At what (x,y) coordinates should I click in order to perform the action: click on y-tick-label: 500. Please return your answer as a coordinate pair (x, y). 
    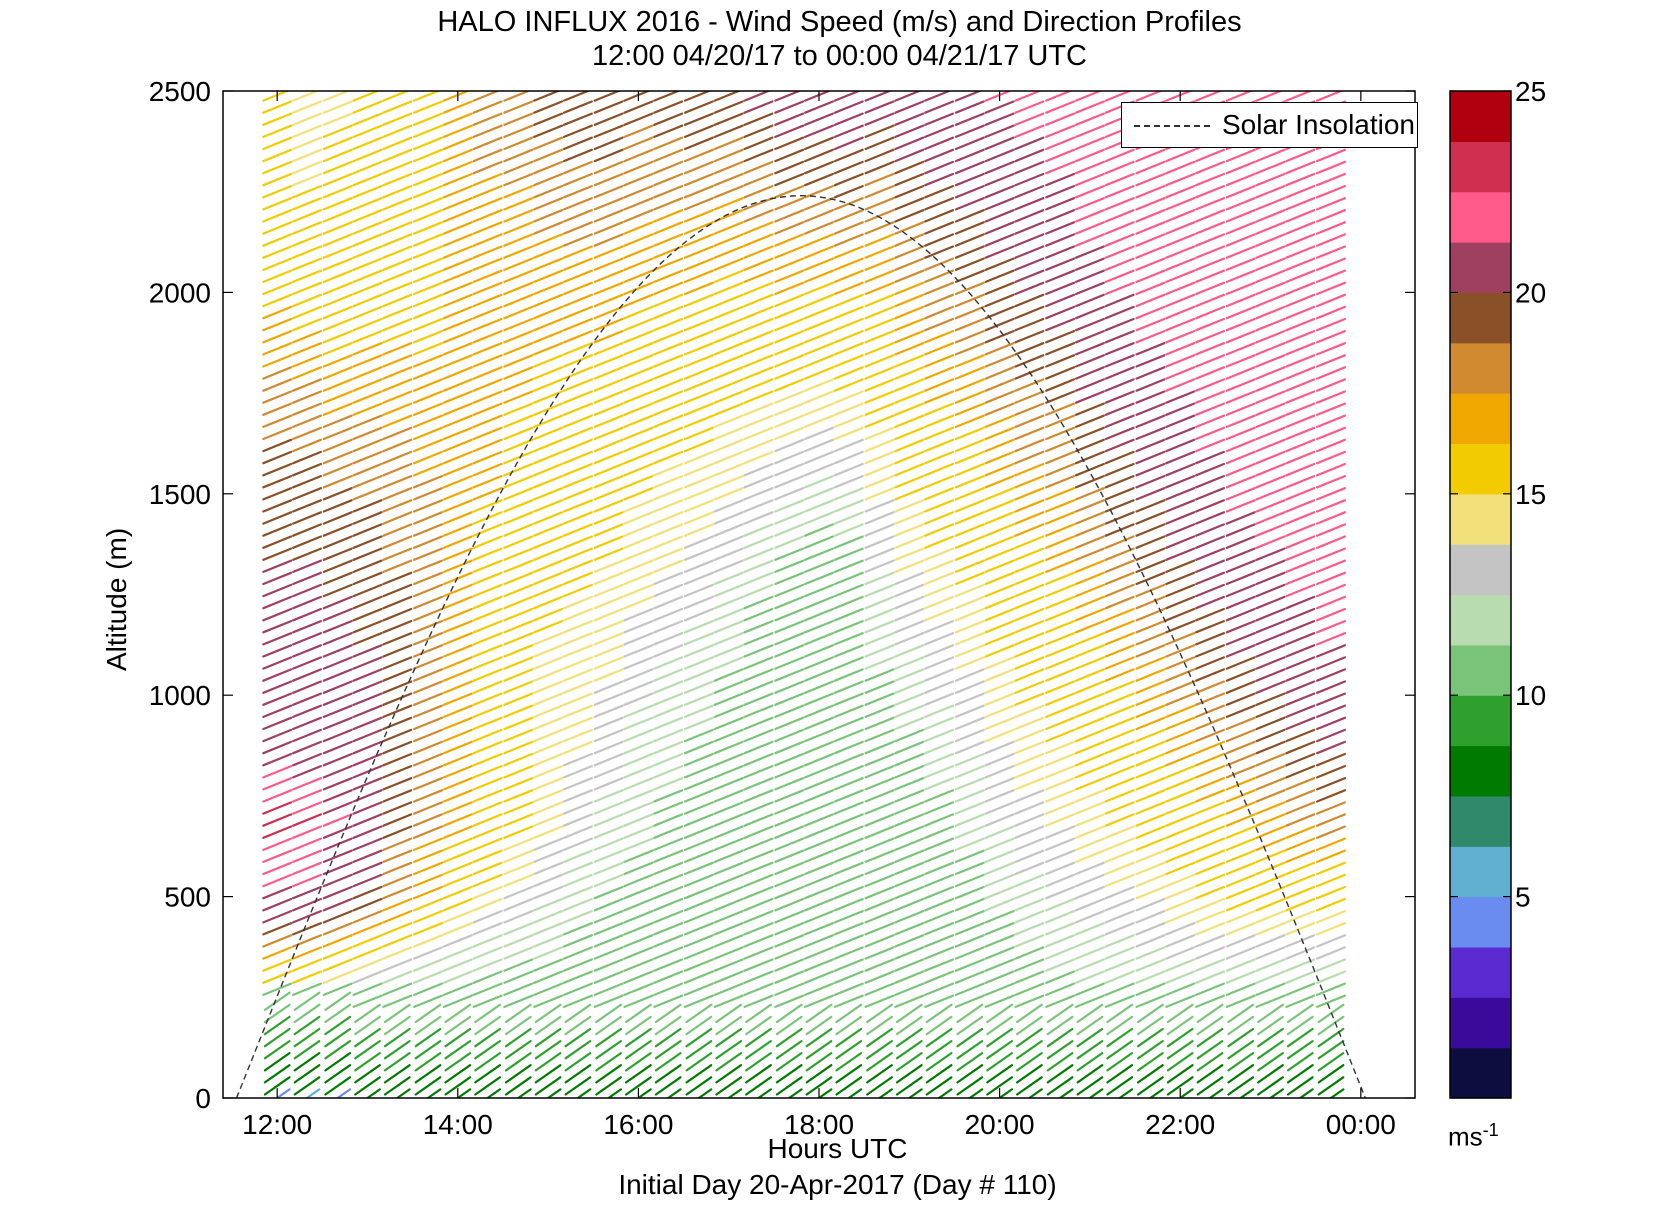
    Looking at the image, I should click on (187, 897).